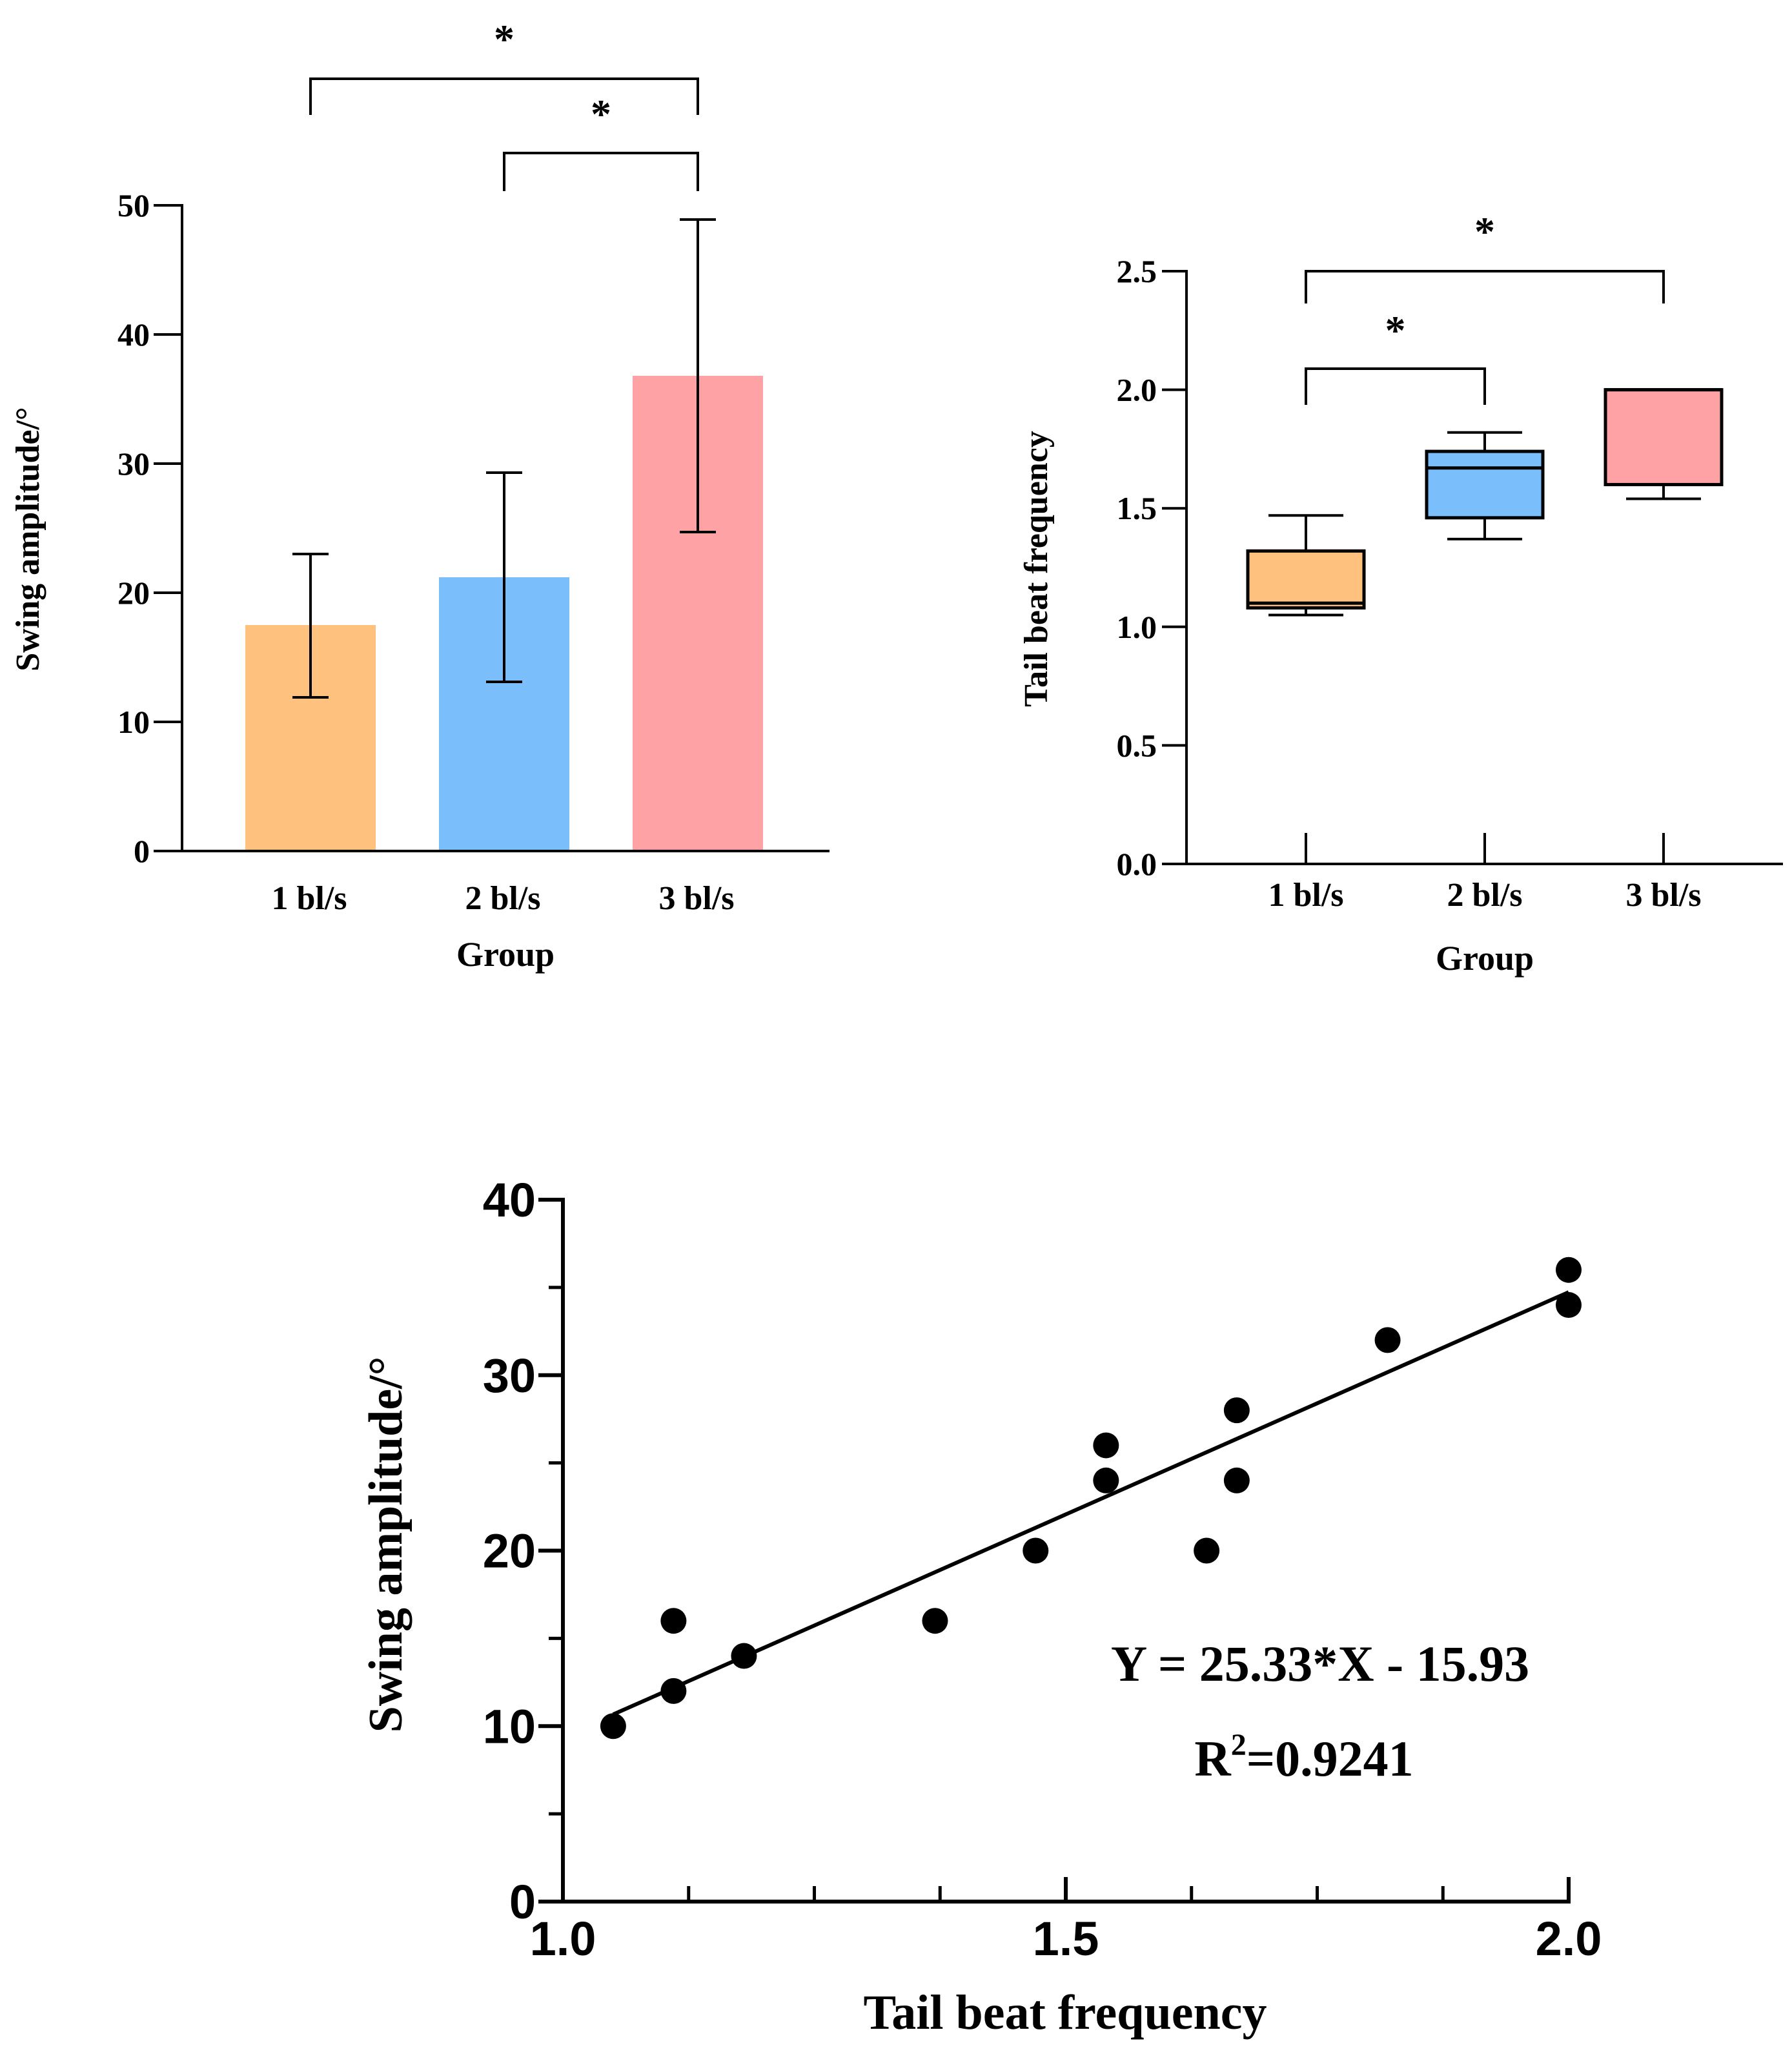 Image resolution: width=1792 pixels, height=2063 pixels. Describe the element at coordinates (133, 205) in the screenshot. I see `bar-chart-ytick-label: 50` at that location.